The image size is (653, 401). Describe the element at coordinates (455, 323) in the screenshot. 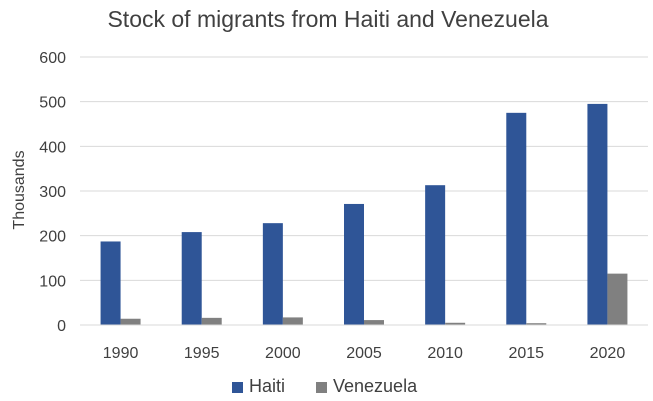

I see `bar-venezuela-2010` at that location.